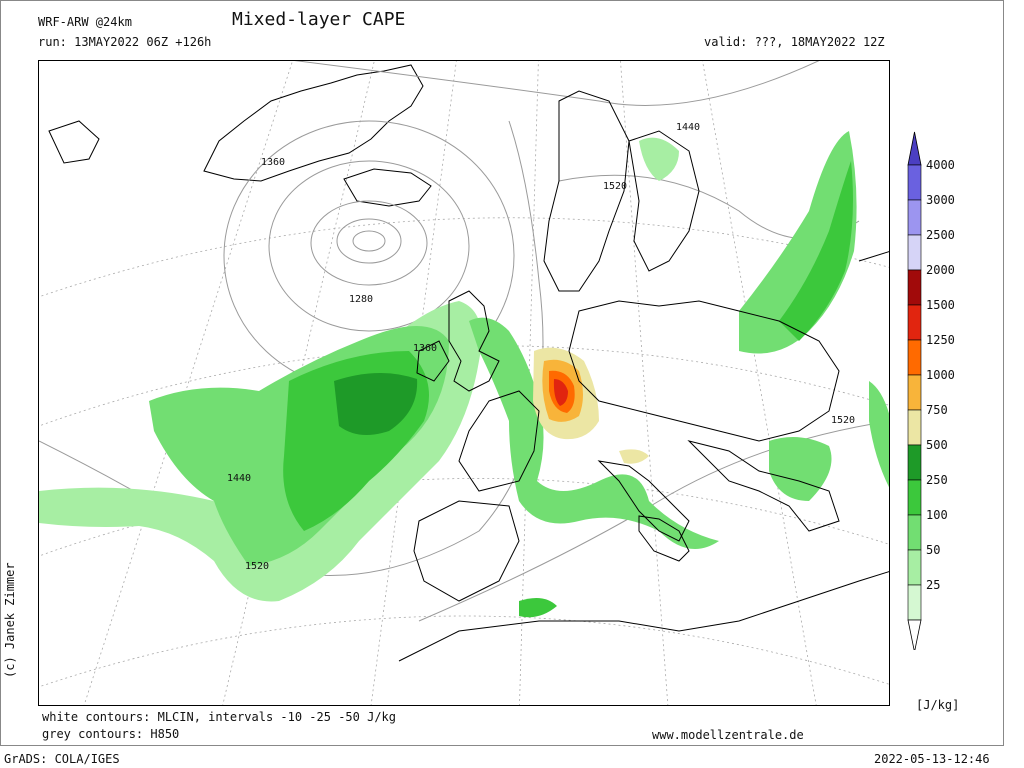 This screenshot has width=1024, height=768. What do you see at coordinates (62, 759) in the screenshot?
I see `grads-credit: GrADS: COLA/IGES` at bounding box center [62, 759].